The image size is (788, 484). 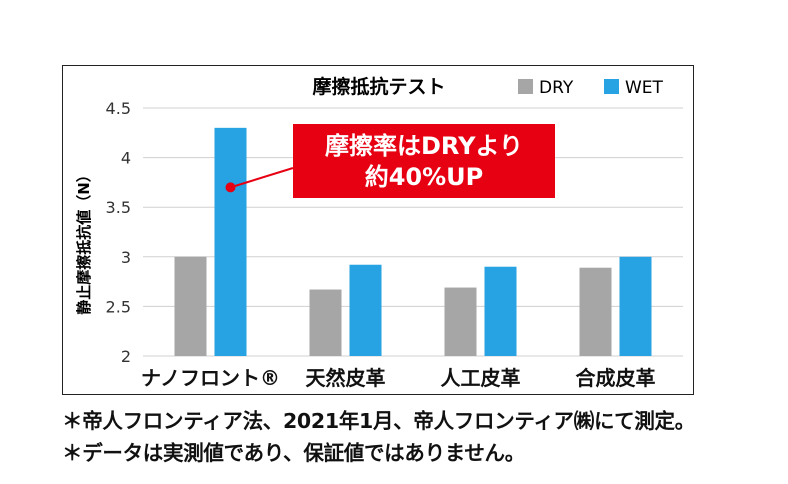 I want to click on legend-swatch-wet, so click(x=611, y=86).